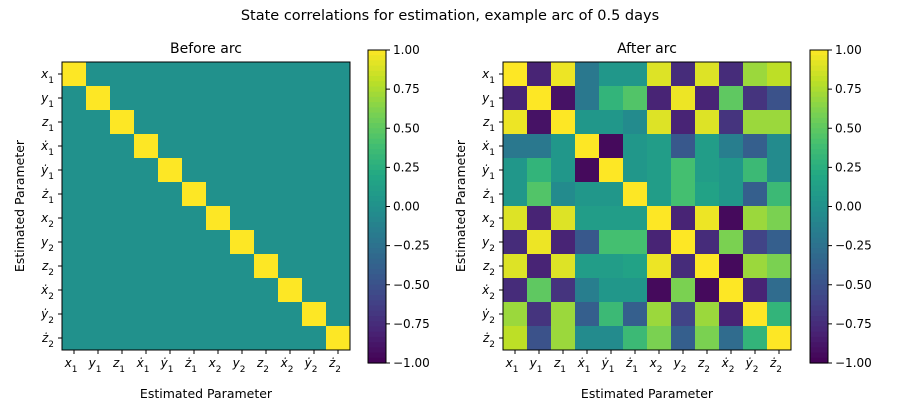 Image resolution: width=900 pixels, height=400 pixels. What do you see at coordinates (488, 172) in the screenshot?
I see `y-tick-label: ẏ1` at bounding box center [488, 172].